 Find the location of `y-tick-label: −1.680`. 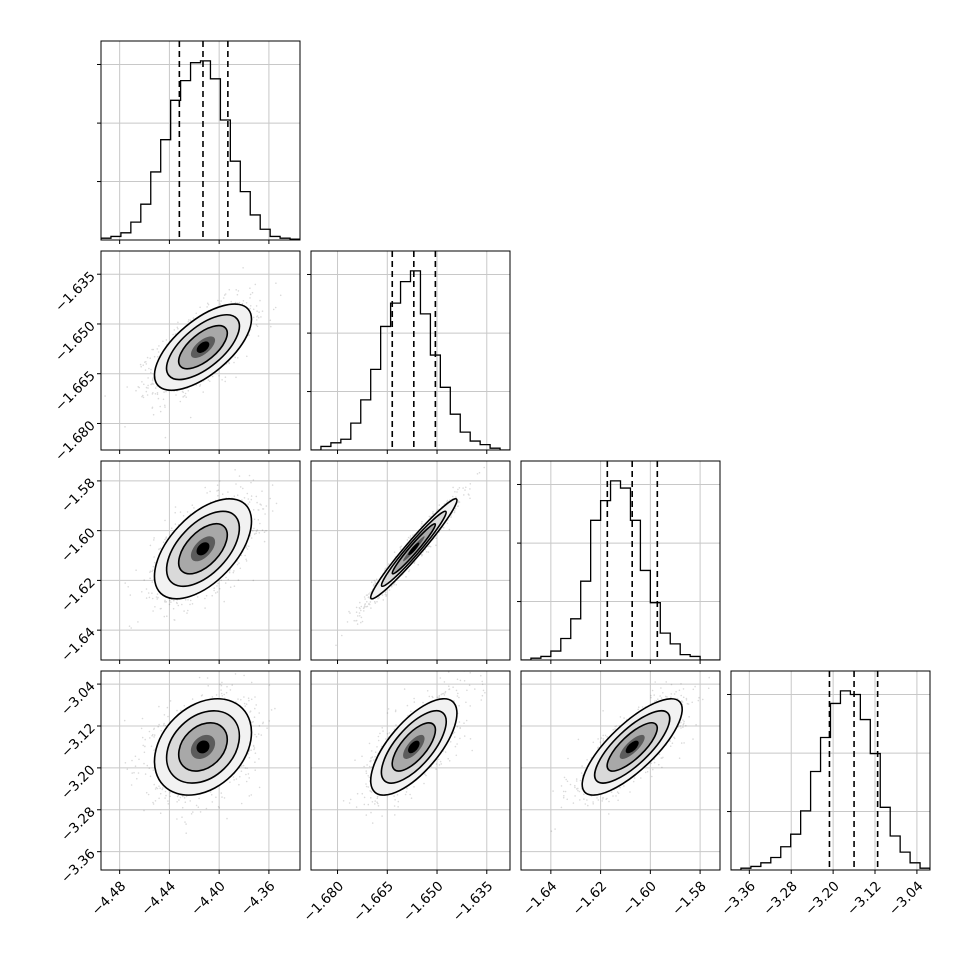

y-tick-label: −1.680 is located at coordinates (75, 441).